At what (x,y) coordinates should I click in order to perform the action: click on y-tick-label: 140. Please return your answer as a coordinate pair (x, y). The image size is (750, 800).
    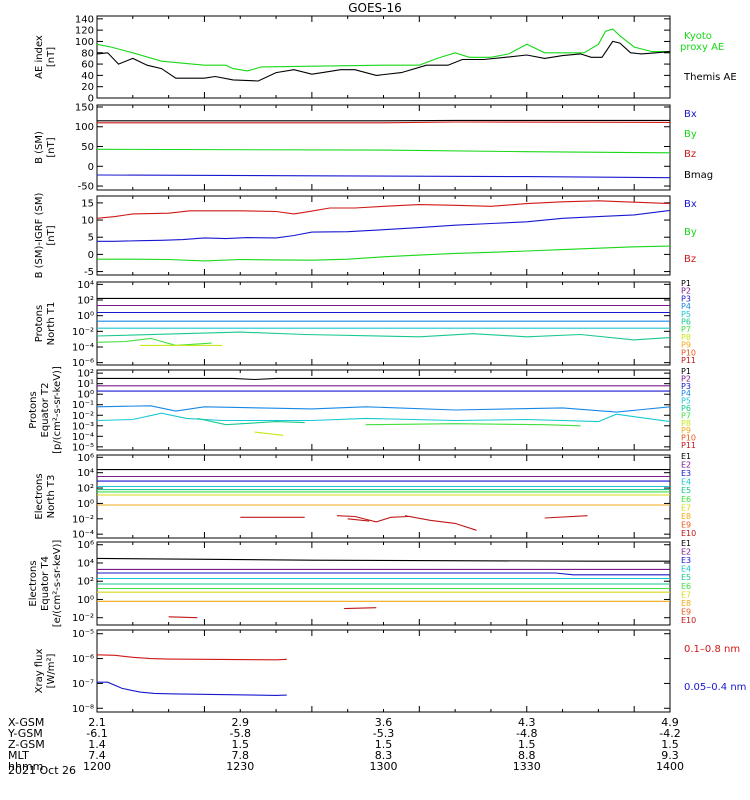
    Looking at the image, I should click on (84, 19).